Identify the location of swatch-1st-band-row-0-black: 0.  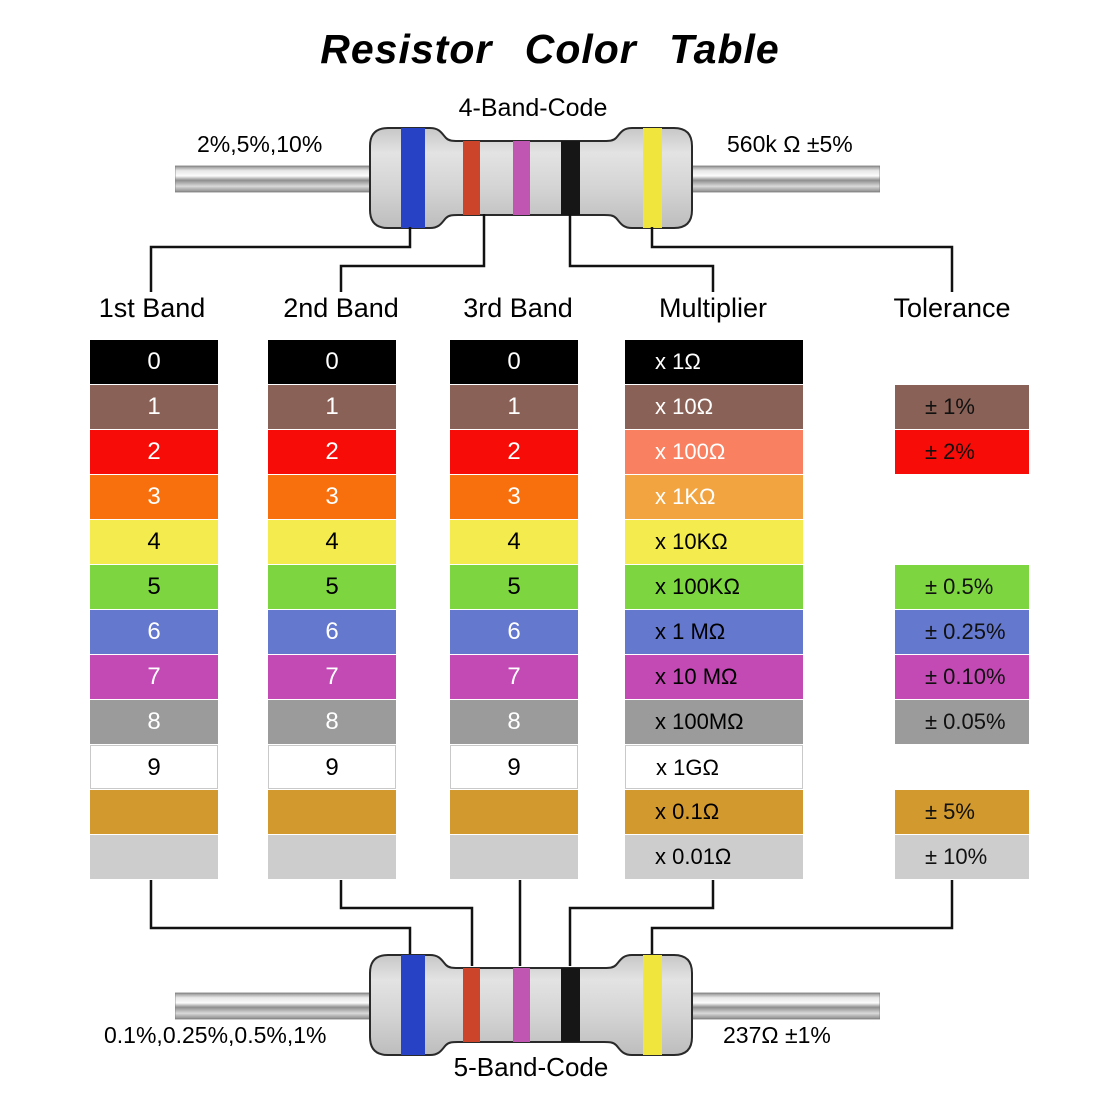
(154, 362).